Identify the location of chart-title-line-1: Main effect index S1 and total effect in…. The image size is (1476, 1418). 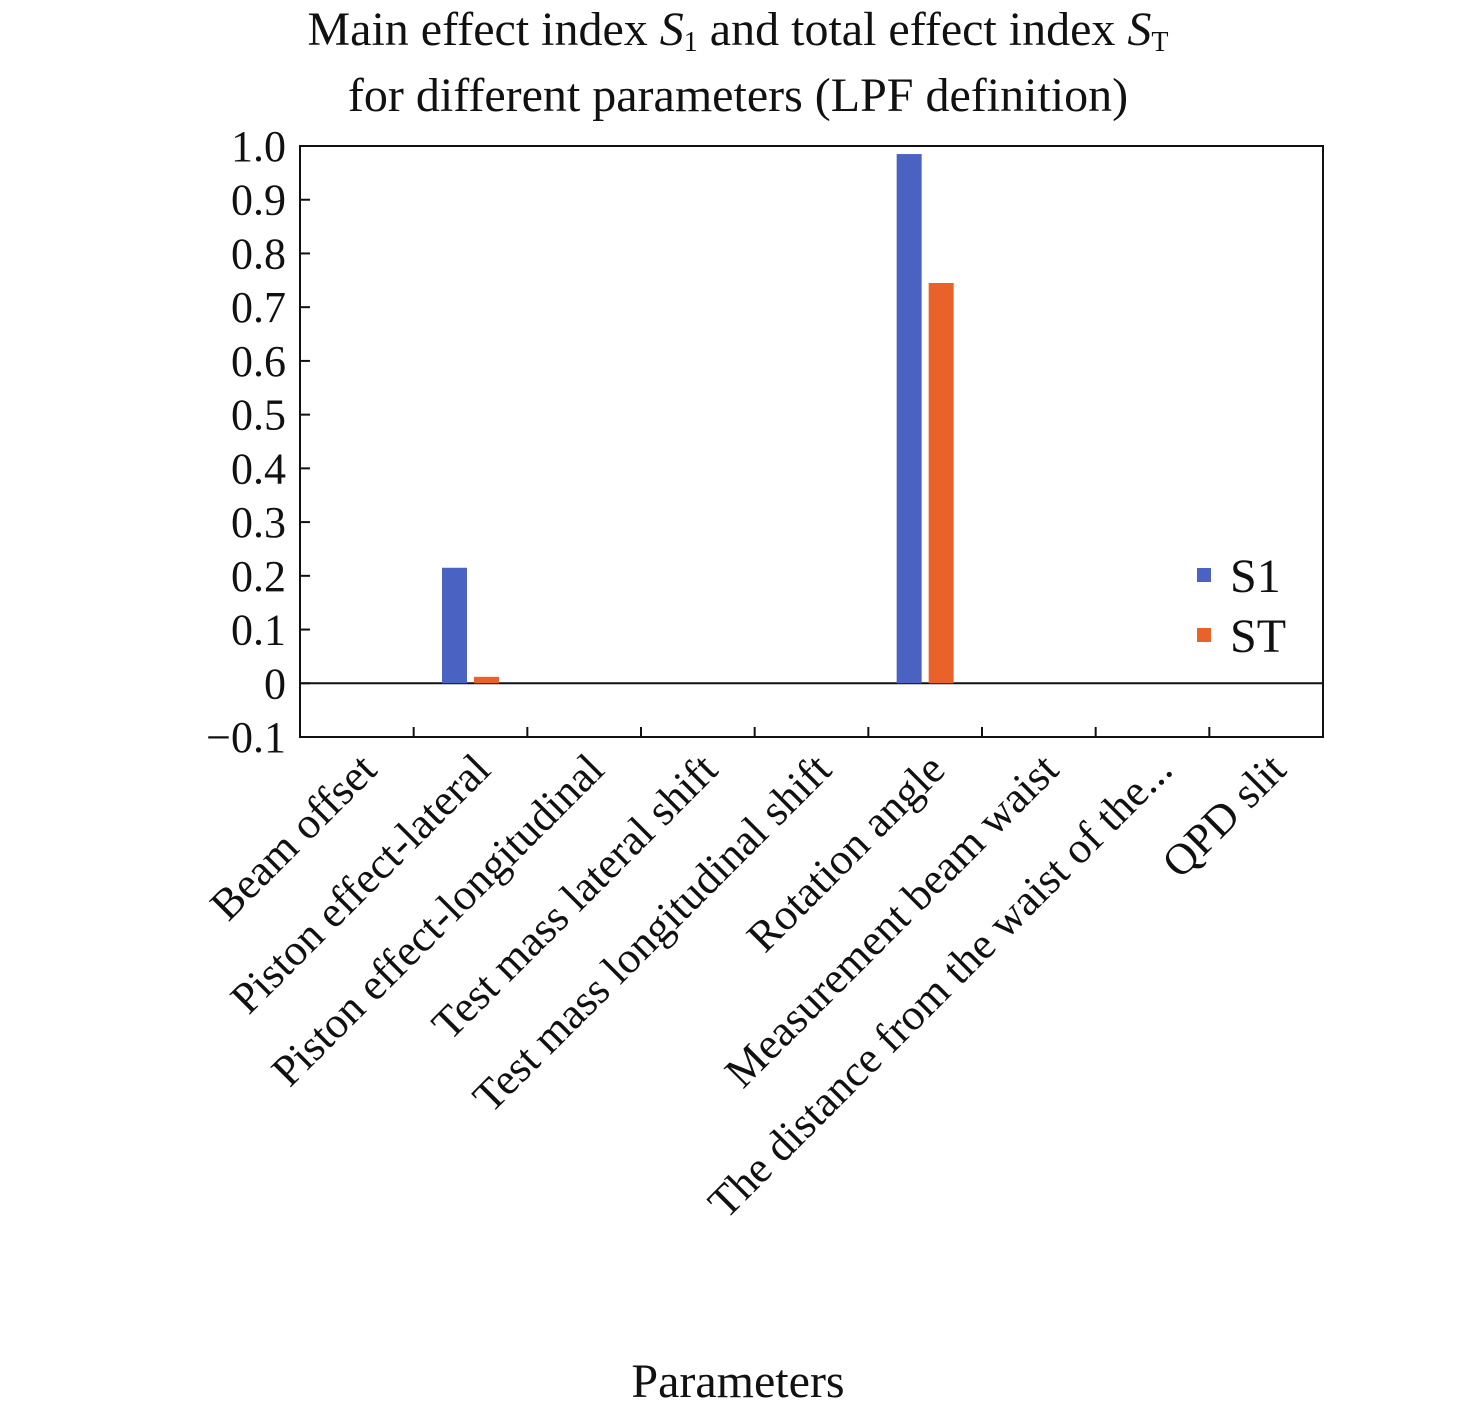
(738, 30).